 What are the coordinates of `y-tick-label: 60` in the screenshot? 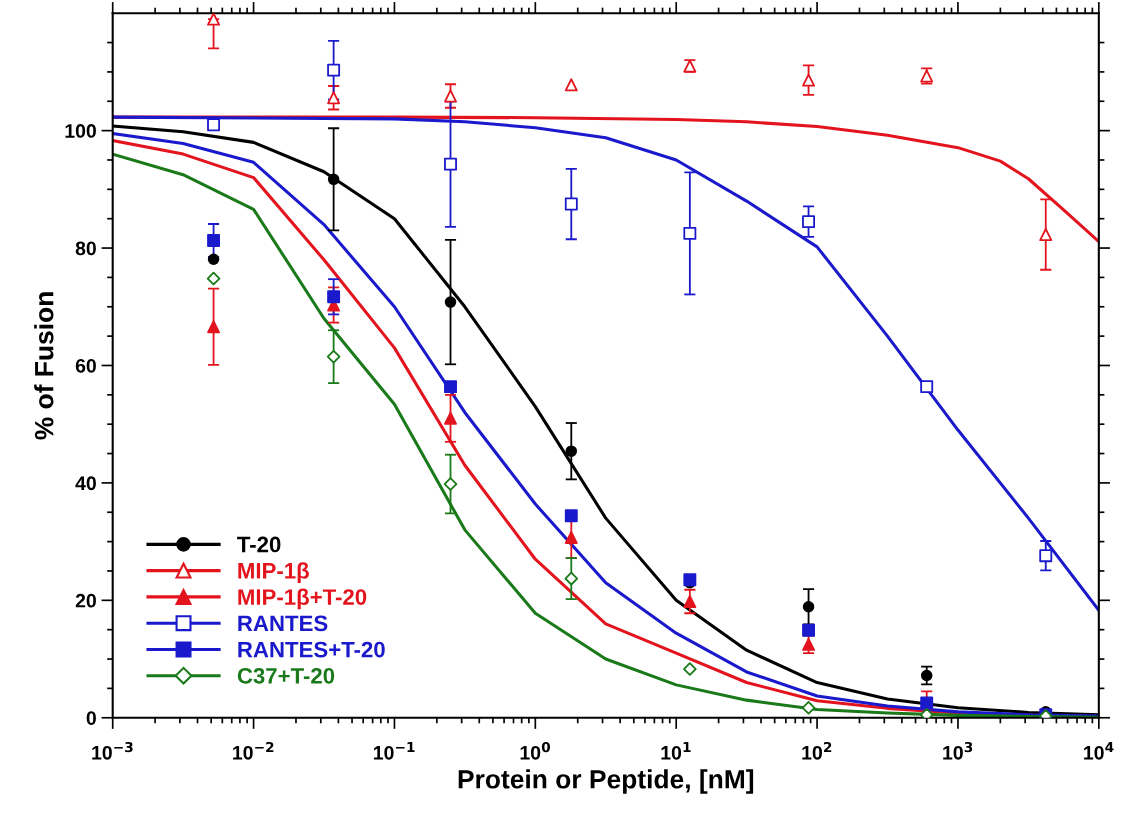 It's located at (85, 365).